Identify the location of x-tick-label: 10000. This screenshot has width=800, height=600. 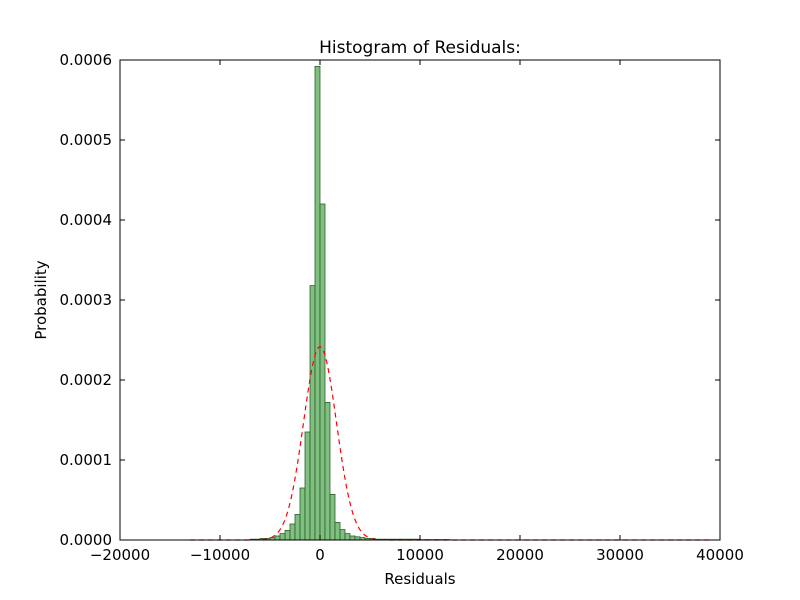
(420, 555).